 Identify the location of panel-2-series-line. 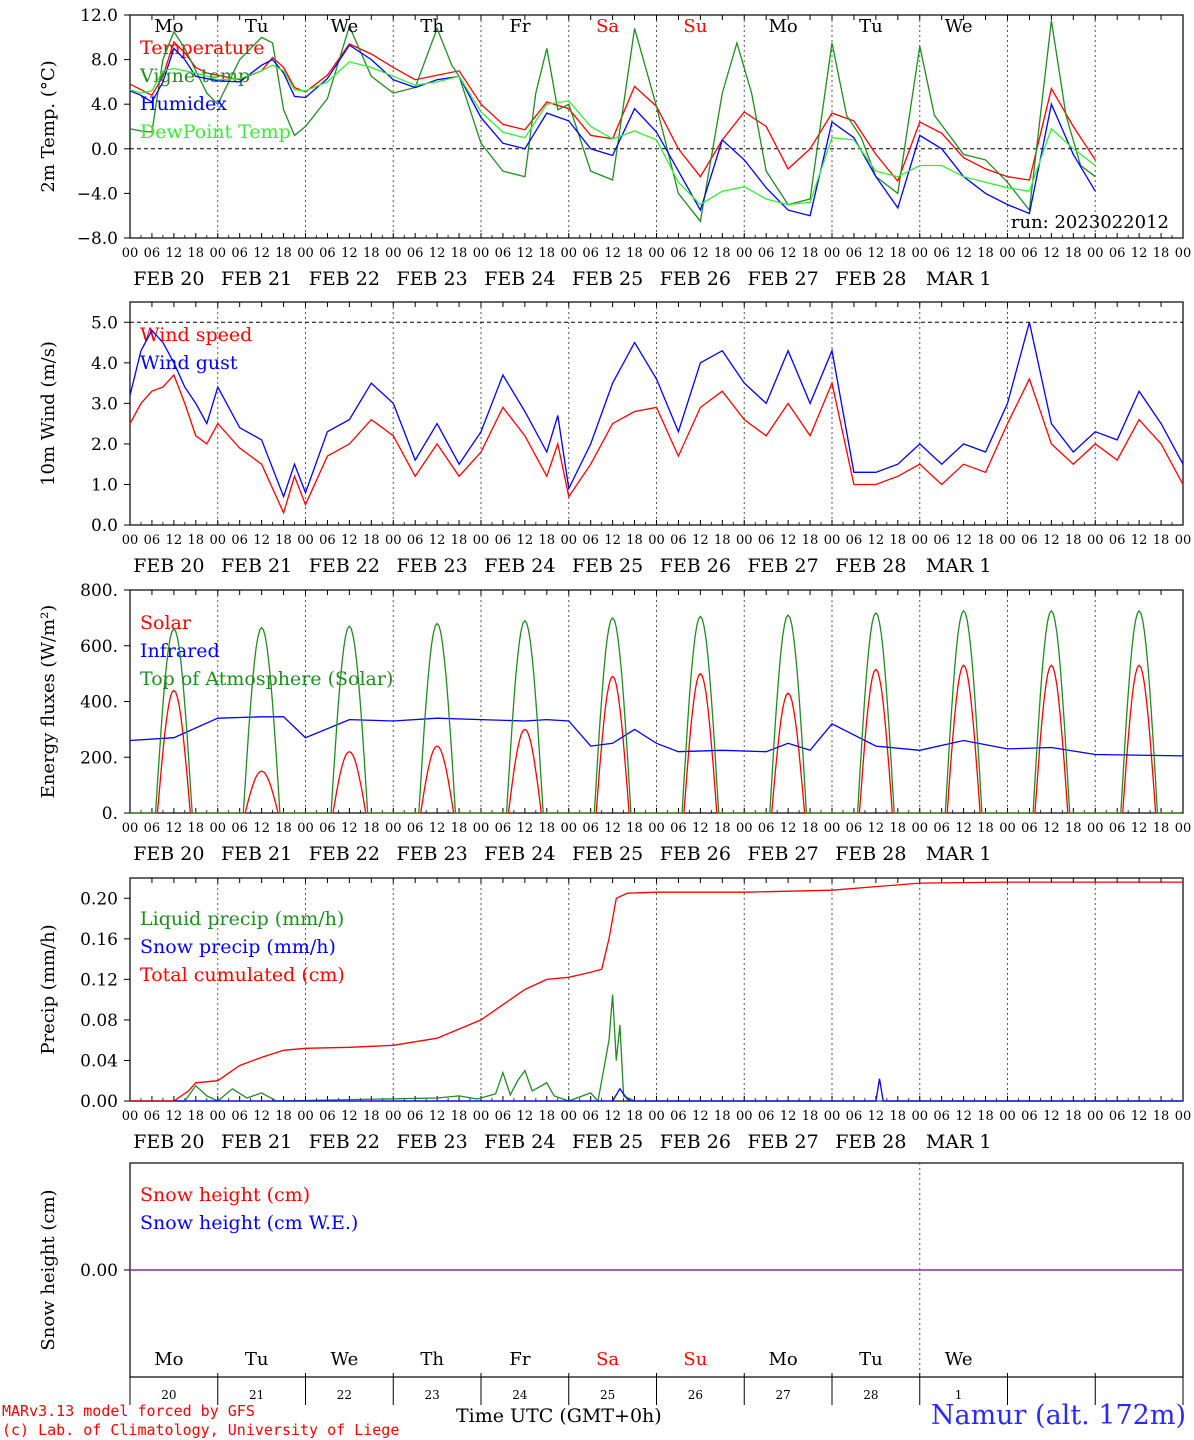
(656, 444).